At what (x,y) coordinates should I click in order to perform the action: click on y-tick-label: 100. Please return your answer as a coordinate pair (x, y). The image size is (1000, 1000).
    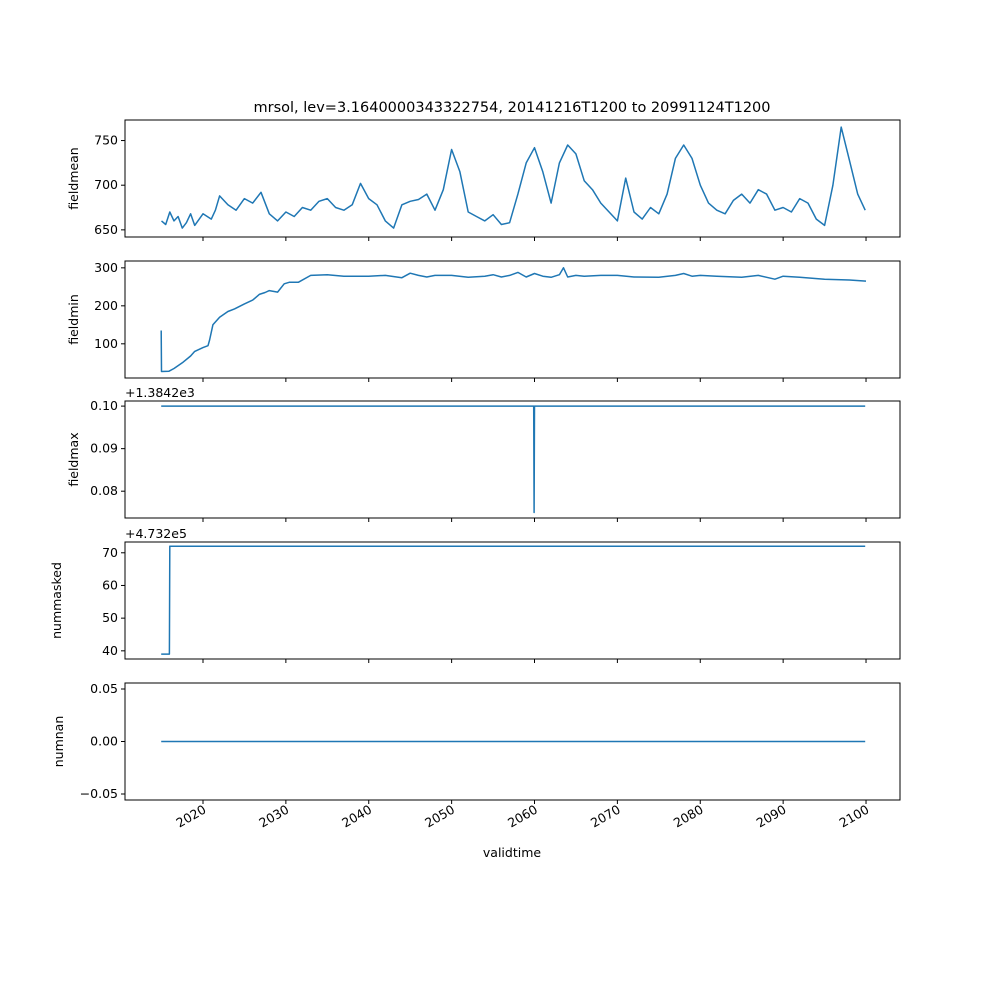
    Looking at the image, I should click on (106, 343).